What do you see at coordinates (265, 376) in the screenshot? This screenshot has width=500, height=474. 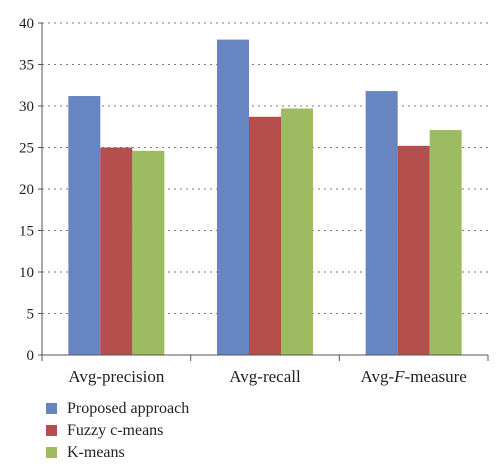 I see `x-category-label: Avg-recall` at bounding box center [265, 376].